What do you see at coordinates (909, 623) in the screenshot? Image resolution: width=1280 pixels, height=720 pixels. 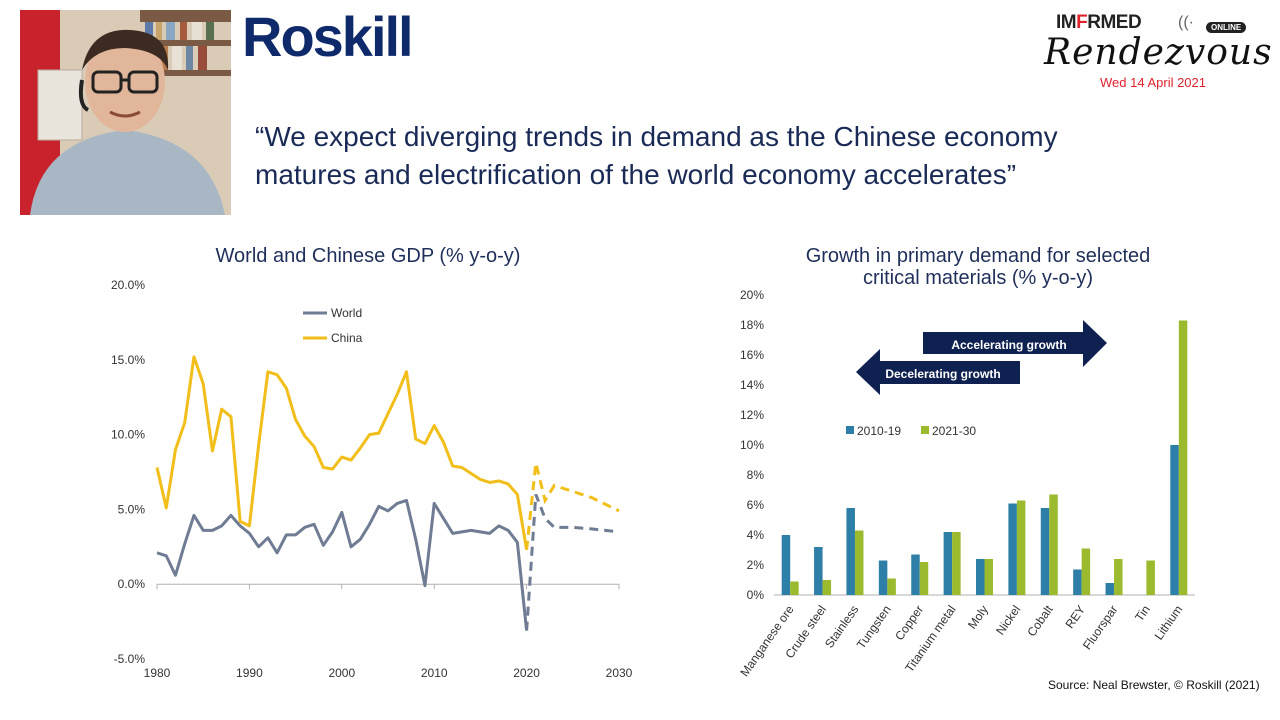 I see `bar-category-label: Copper` at bounding box center [909, 623].